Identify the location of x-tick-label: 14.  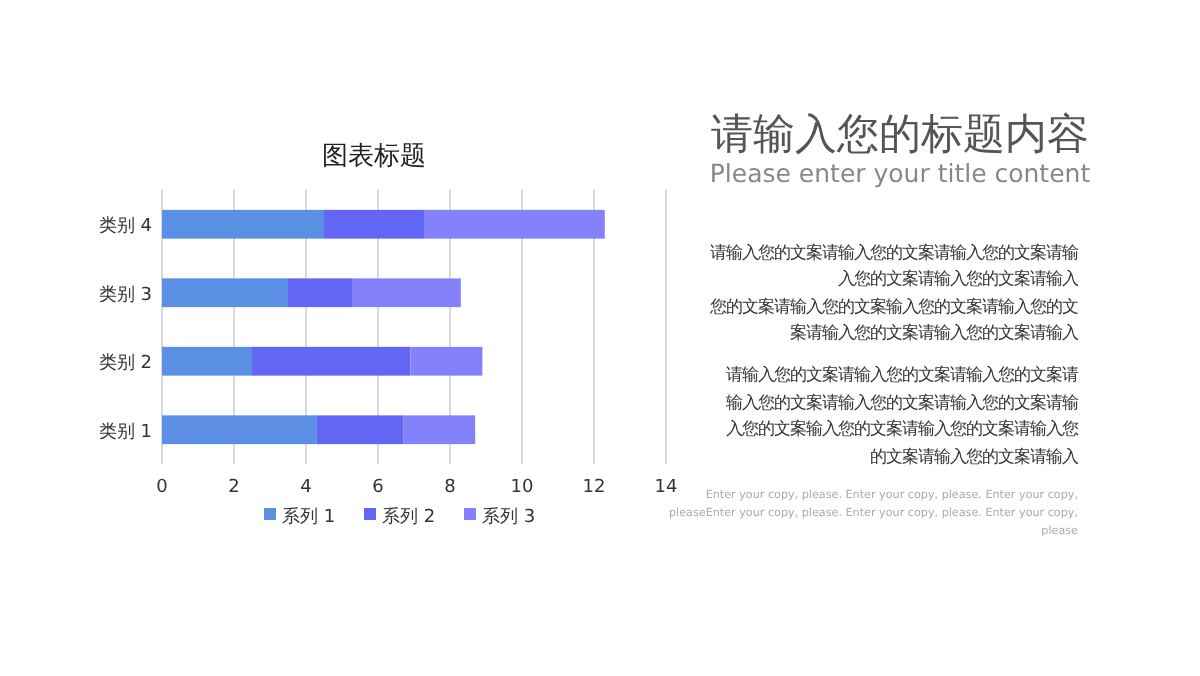
(666, 488).